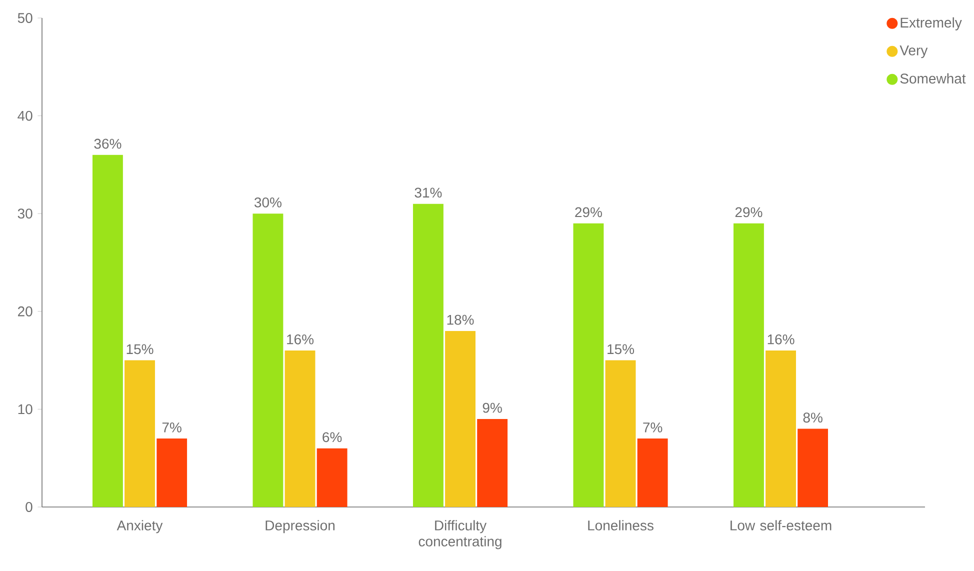  What do you see at coordinates (812, 417) in the screenshot?
I see `data-label: 8%` at bounding box center [812, 417].